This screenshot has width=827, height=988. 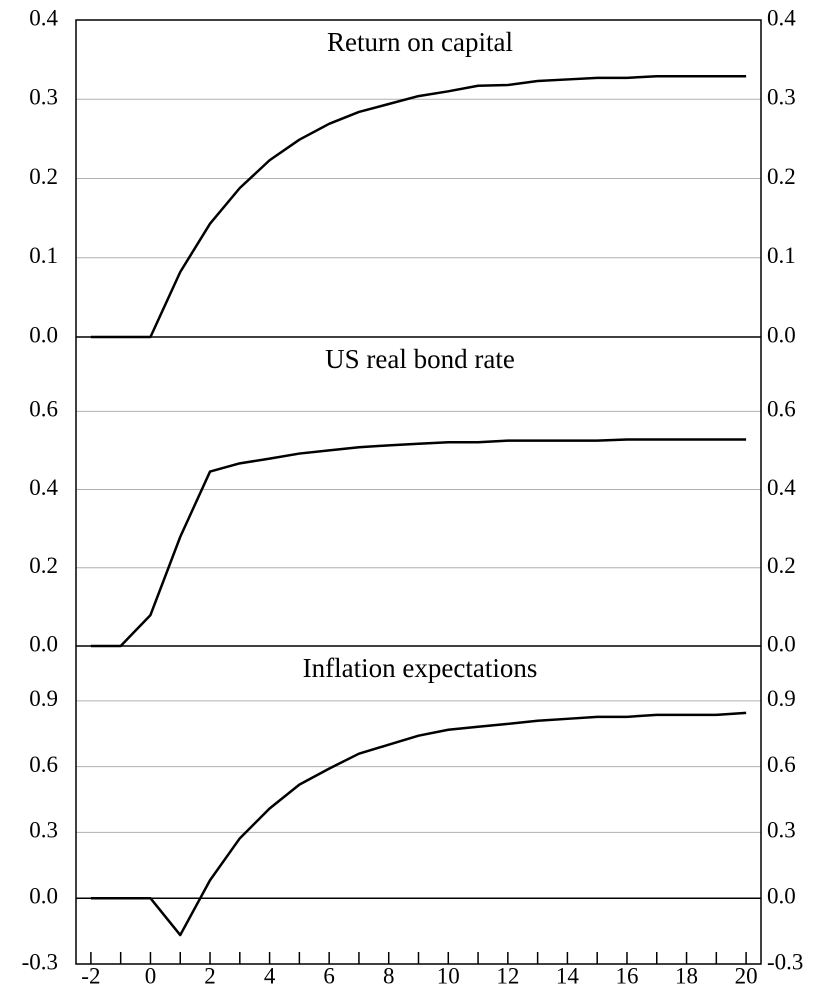 I want to click on x-tick-label: -2, so click(x=90, y=975).